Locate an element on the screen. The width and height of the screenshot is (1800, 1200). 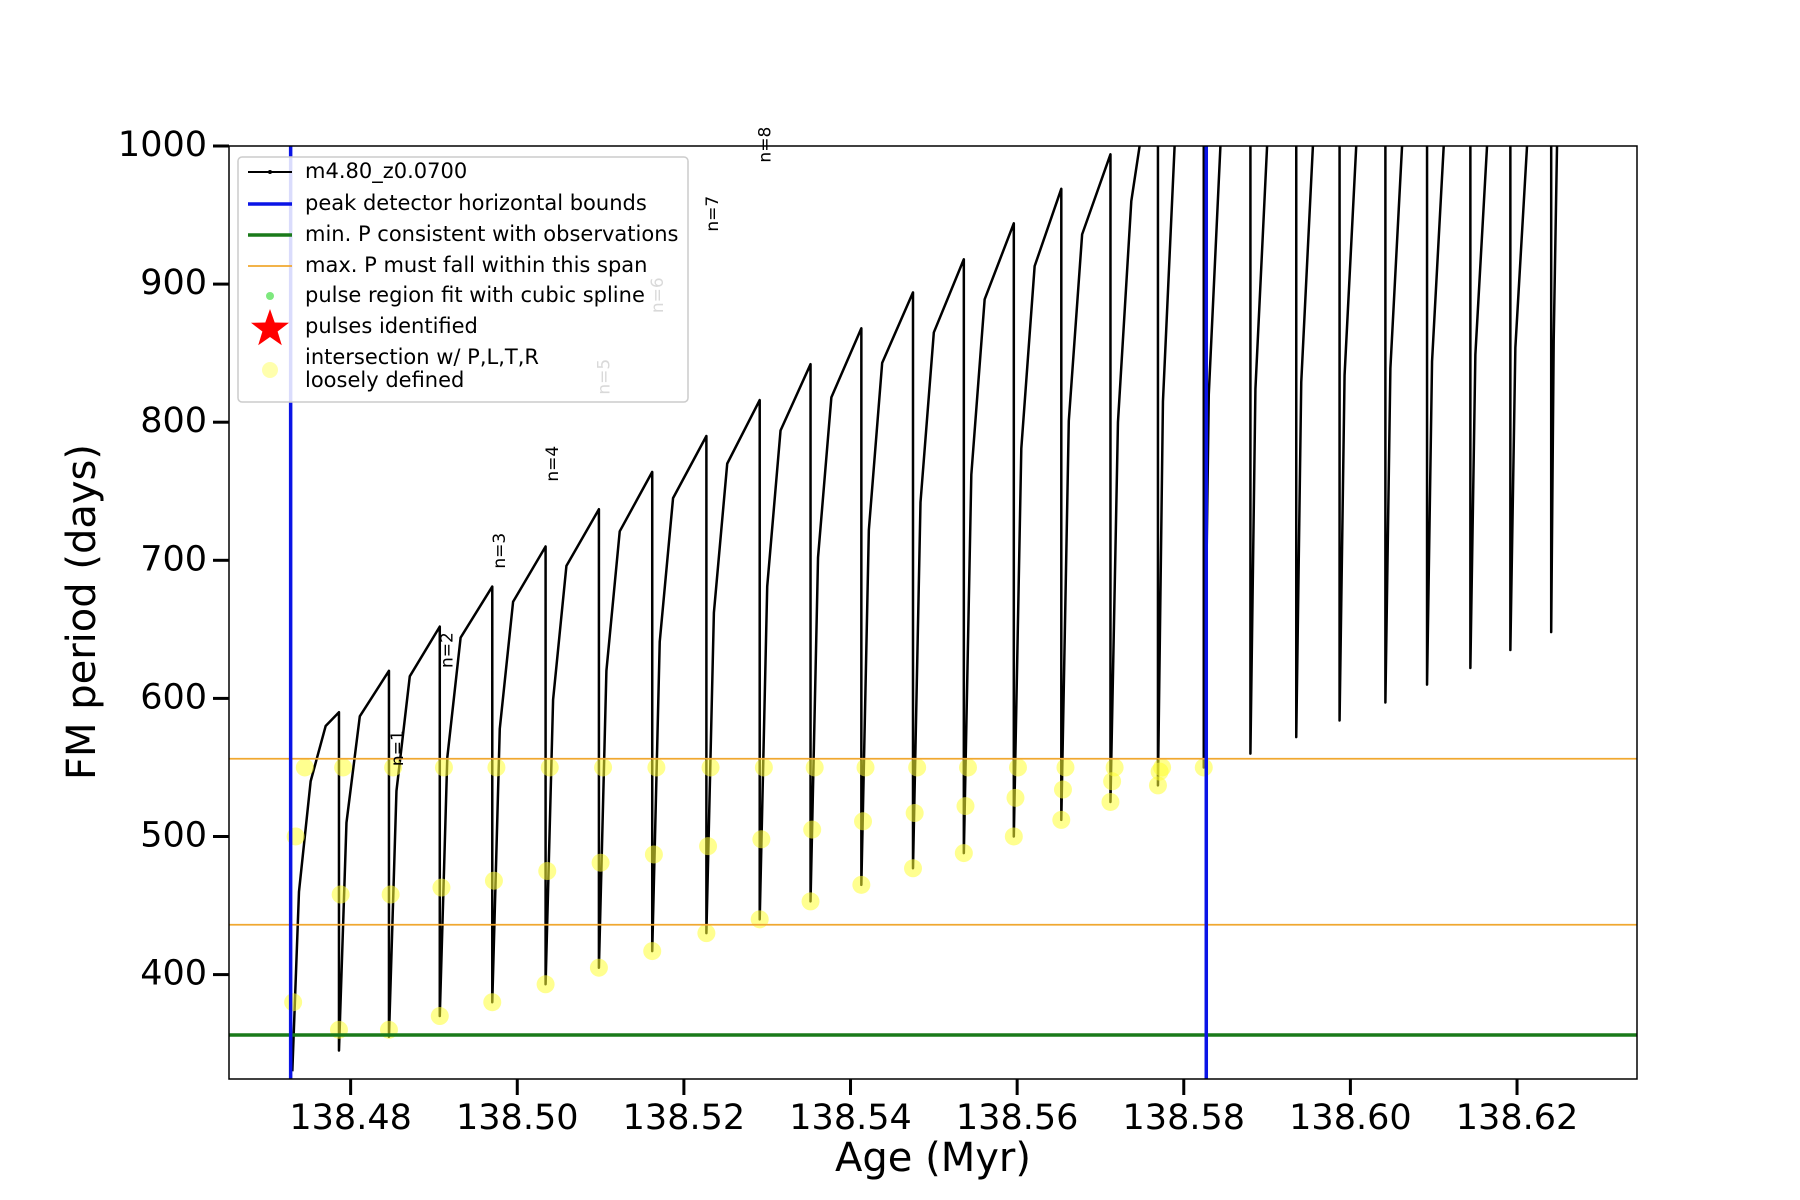
annotation: n=8 is located at coordinates (766, 145).